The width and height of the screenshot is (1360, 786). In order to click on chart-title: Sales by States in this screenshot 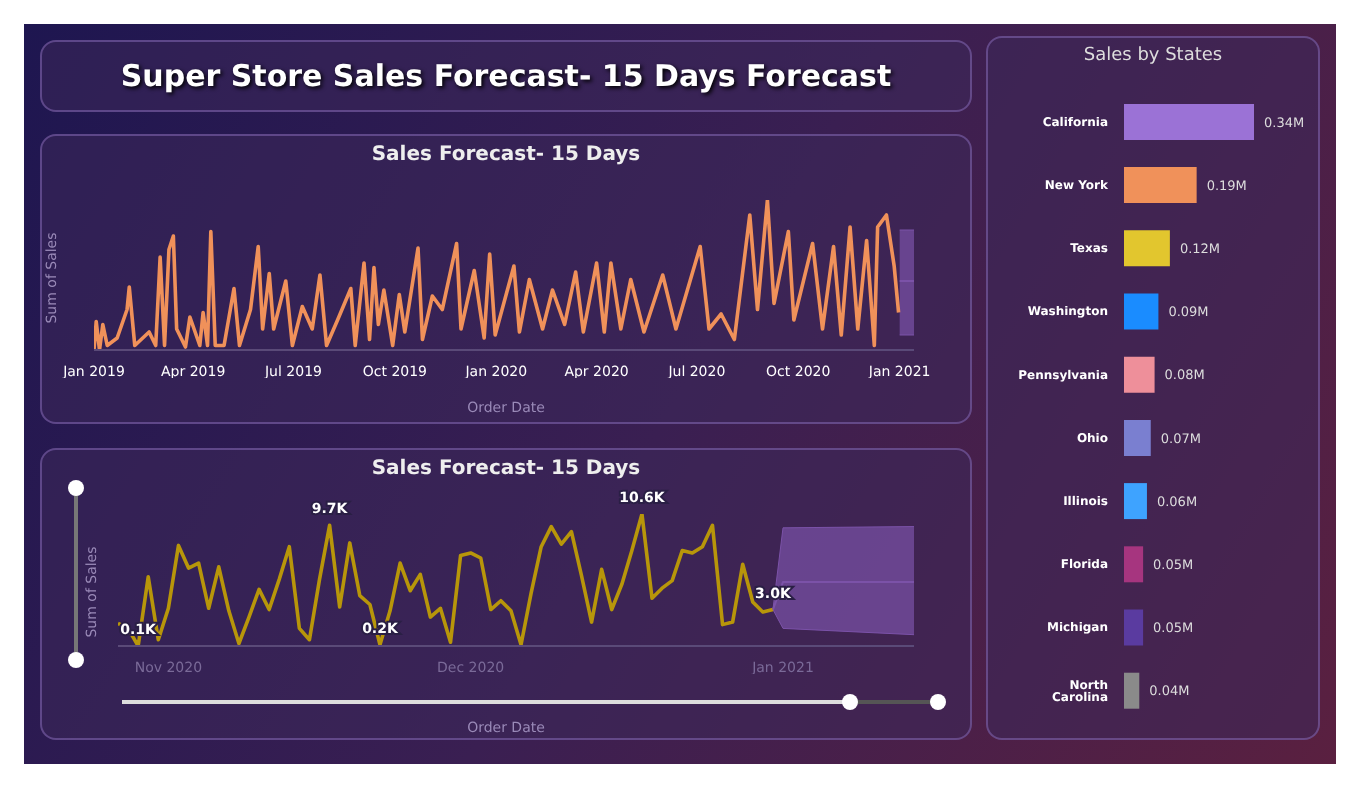, I will do `click(1153, 56)`.